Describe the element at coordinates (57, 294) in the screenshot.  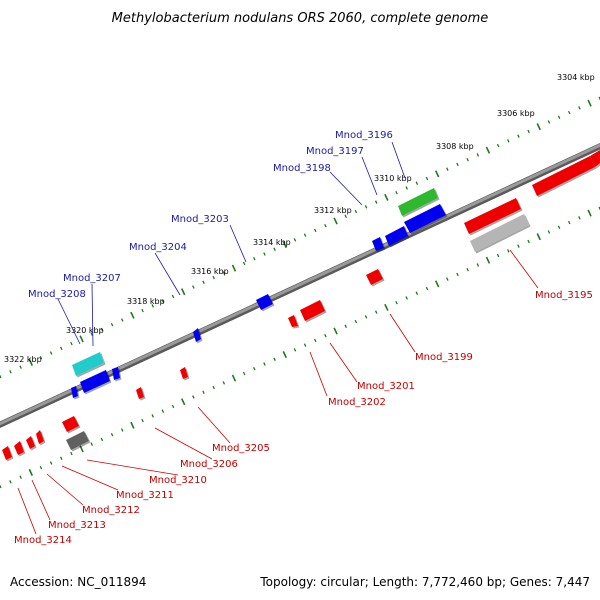
I see `gene-label-mnod-3208: Mnod_3208` at that location.